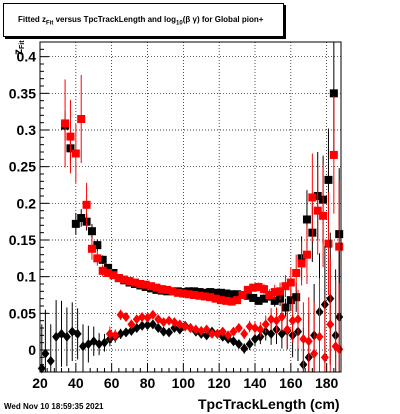  Describe the element at coordinates (22, 240) in the screenshot. I see `y-tick-label: 0.15` at that location.